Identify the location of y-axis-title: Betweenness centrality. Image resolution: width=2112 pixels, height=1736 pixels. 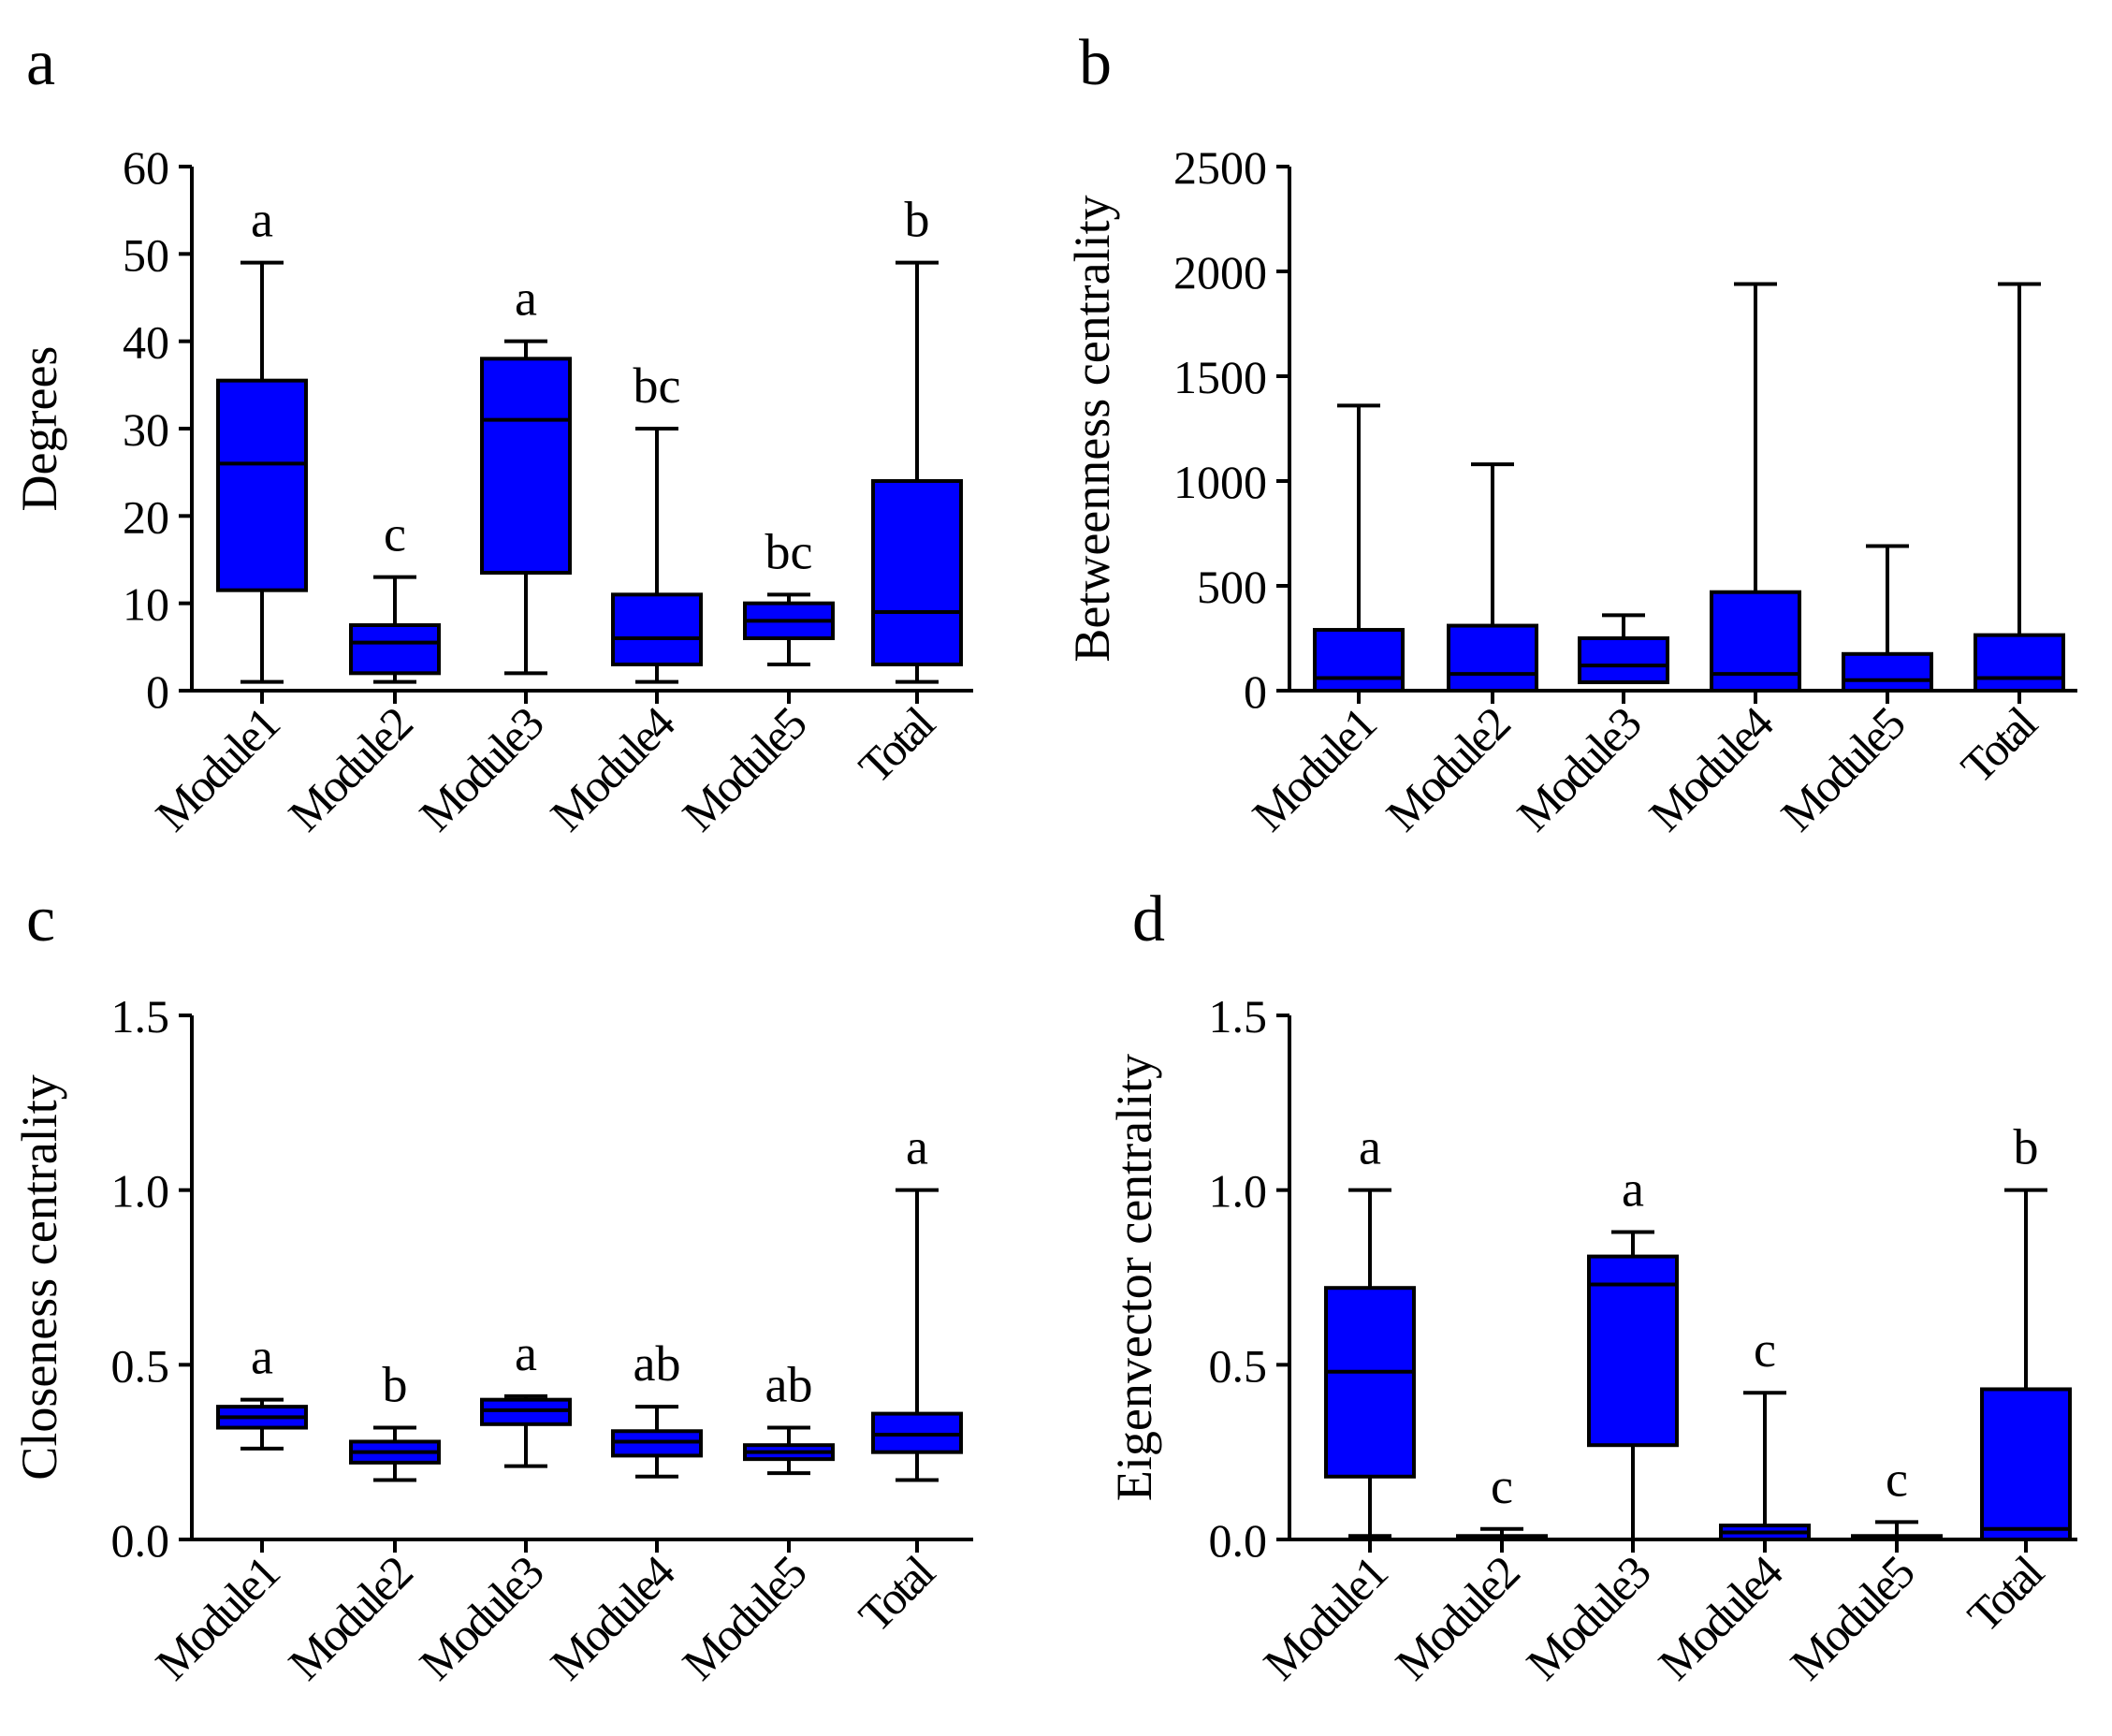
(1092, 428).